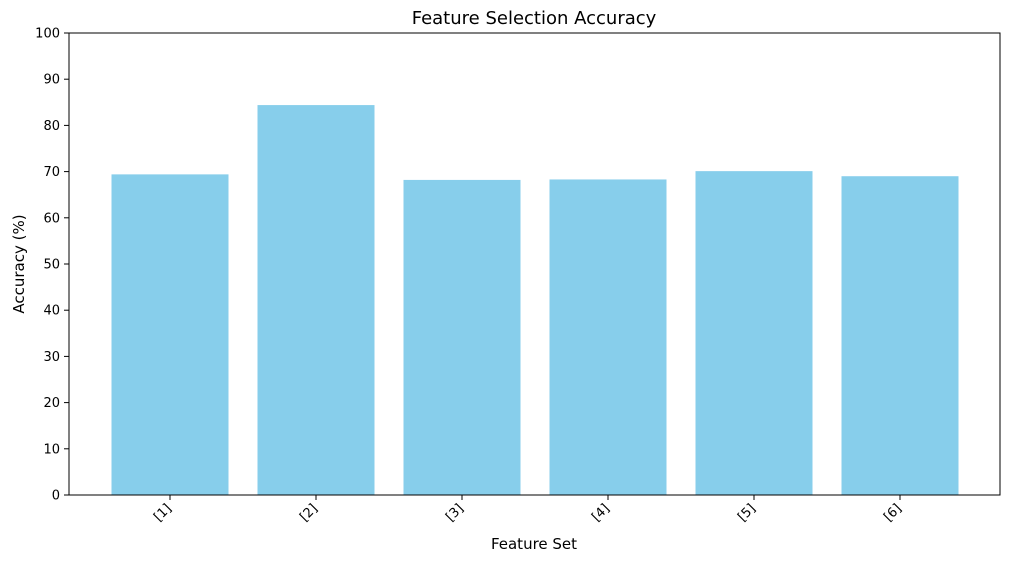  What do you see at coordinates (56, 496) in the screenshot?
I see `y-tick-label: 0` at bounding box center [56, 496].